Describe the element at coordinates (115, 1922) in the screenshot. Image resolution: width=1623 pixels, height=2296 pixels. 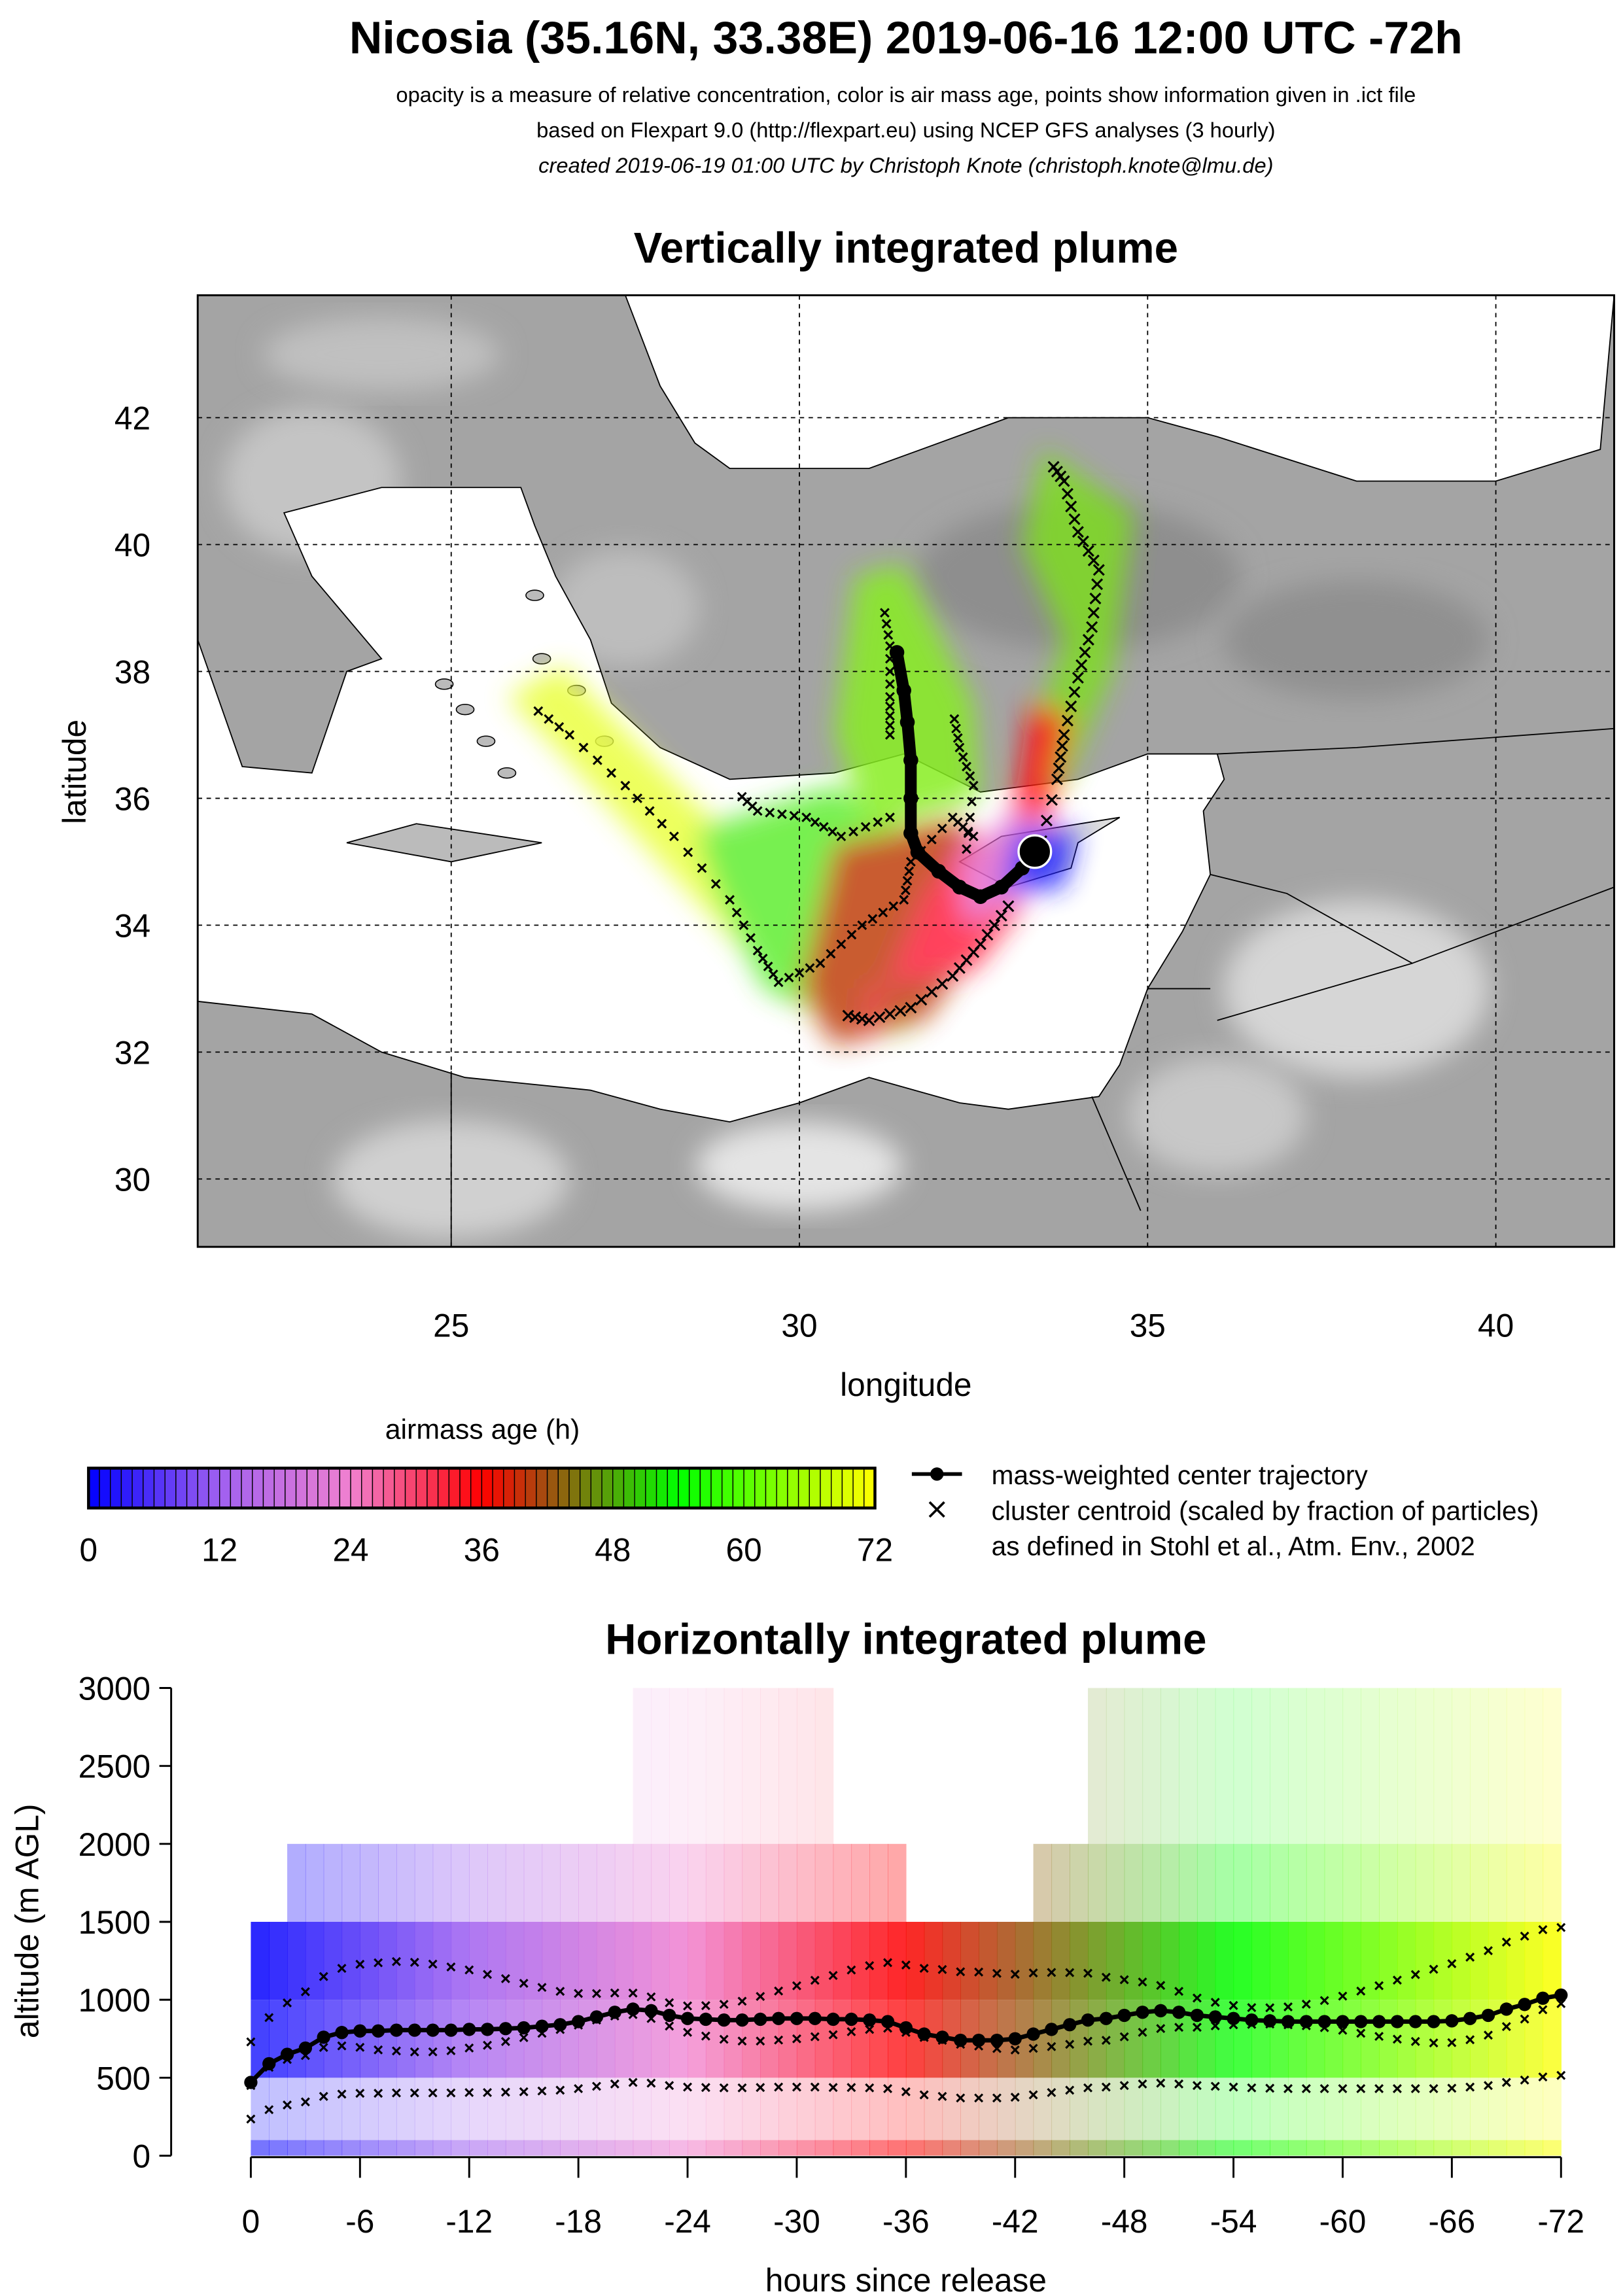
I see `profile-ytick-label: 1500` at that location.